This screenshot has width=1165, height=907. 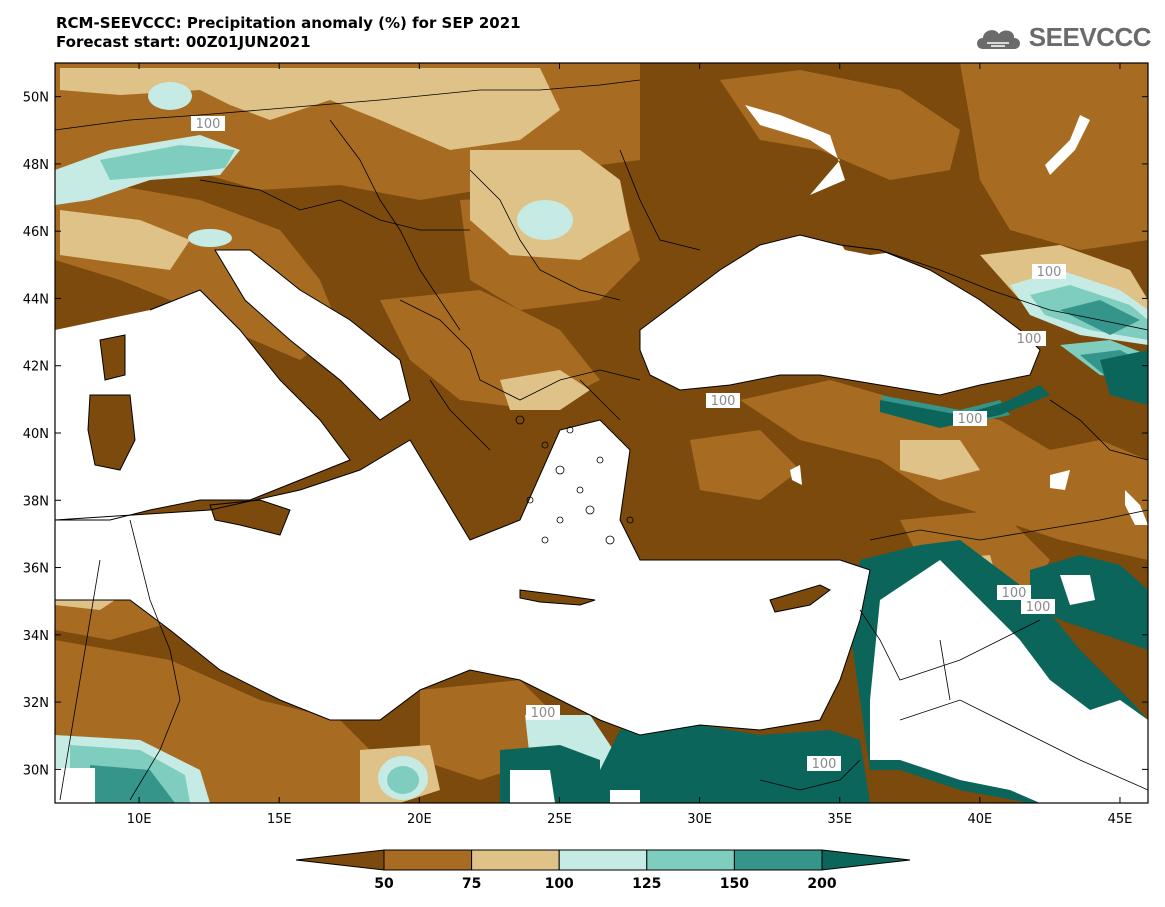 I want to click on lon-tick-label: 25E, so click(x=559, y=819).